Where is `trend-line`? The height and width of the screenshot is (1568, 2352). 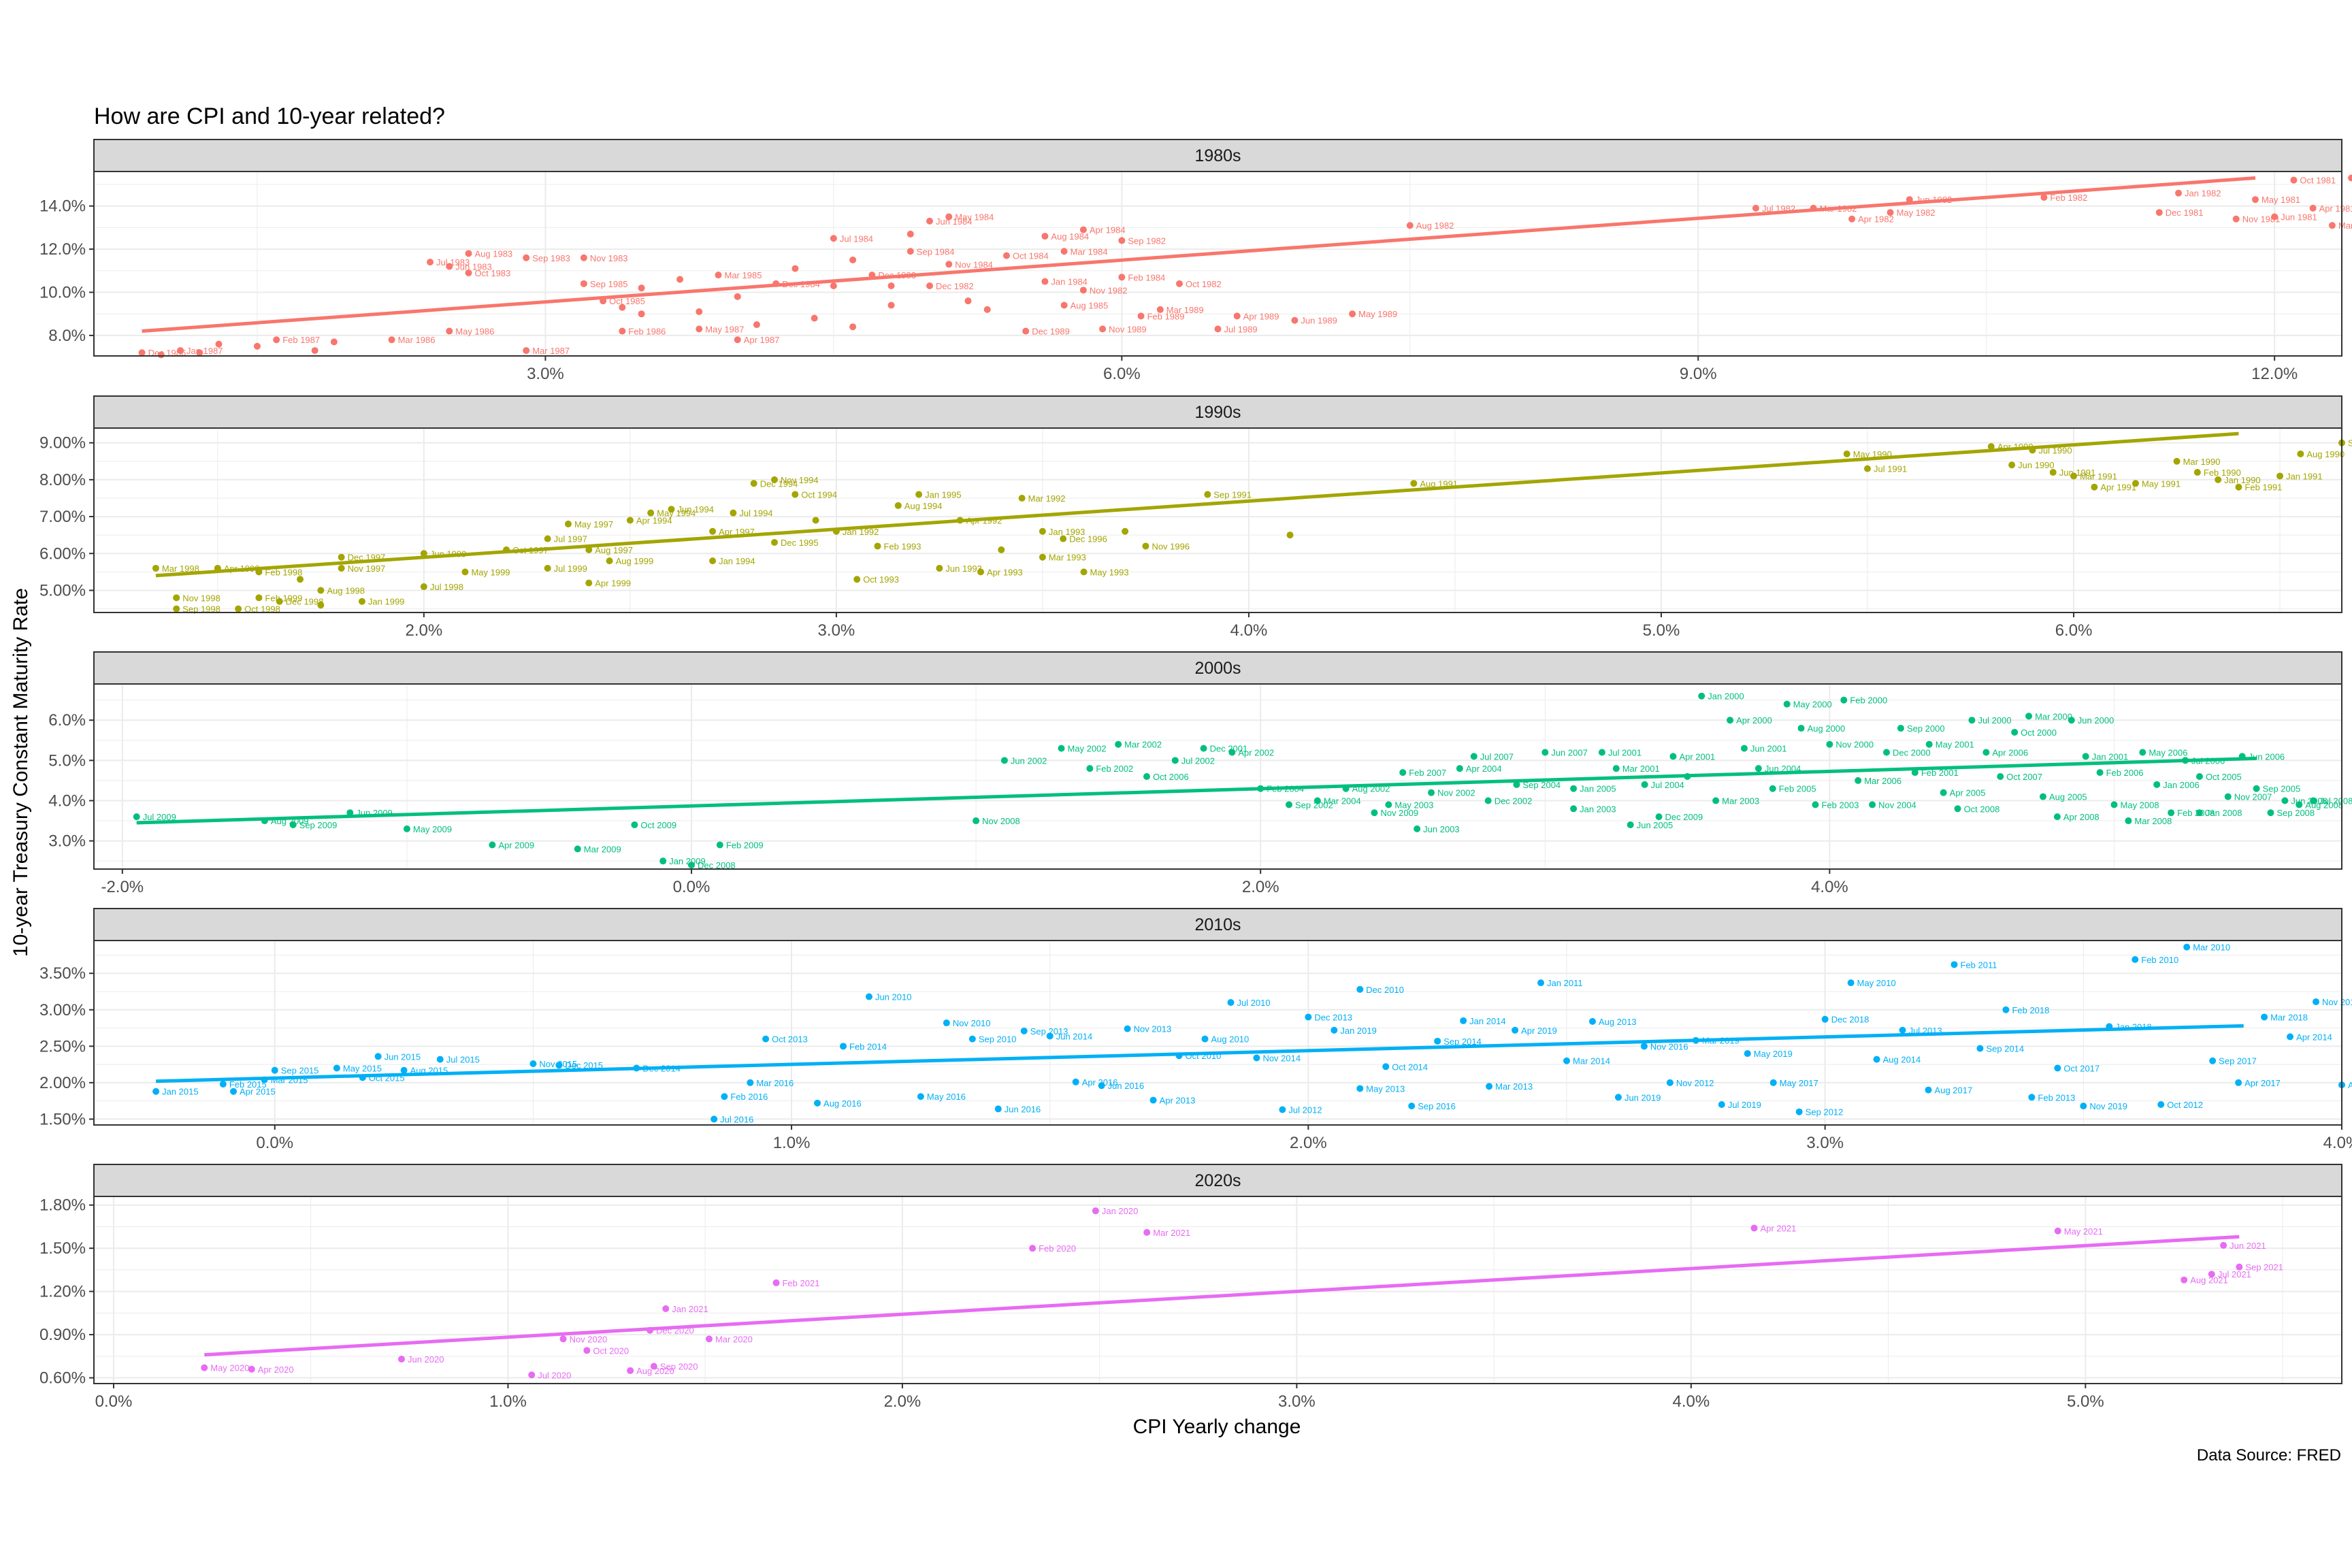 trend-line is located at coordinates (1197, 791).